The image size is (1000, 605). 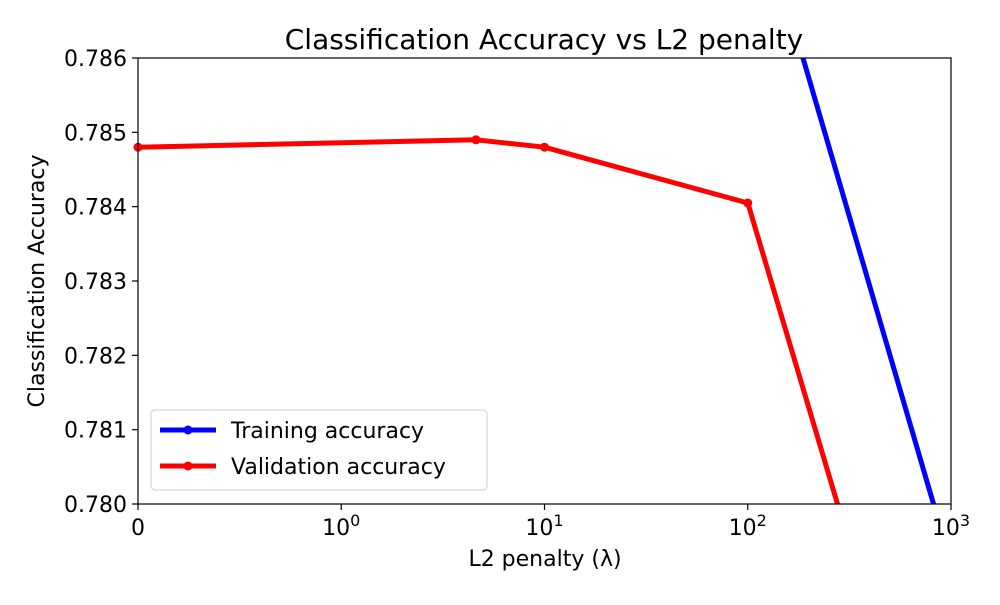 I want to click on y-tick-label: 0.785, so click(x=95, y=133).